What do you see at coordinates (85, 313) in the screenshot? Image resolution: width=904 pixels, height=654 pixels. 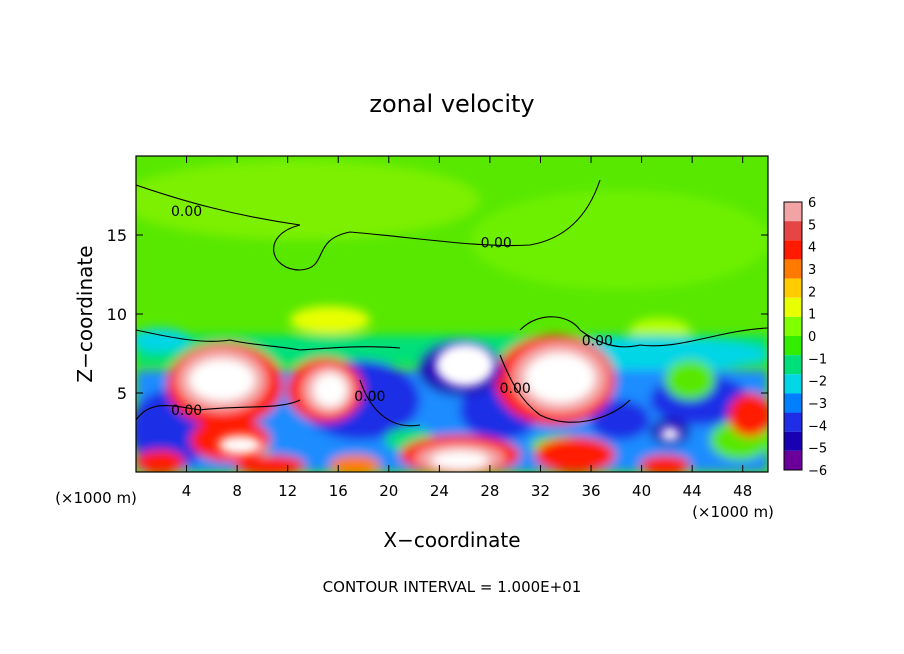 I see `y-axis-label: Z−coordinate` at bounding box center [85, 313].